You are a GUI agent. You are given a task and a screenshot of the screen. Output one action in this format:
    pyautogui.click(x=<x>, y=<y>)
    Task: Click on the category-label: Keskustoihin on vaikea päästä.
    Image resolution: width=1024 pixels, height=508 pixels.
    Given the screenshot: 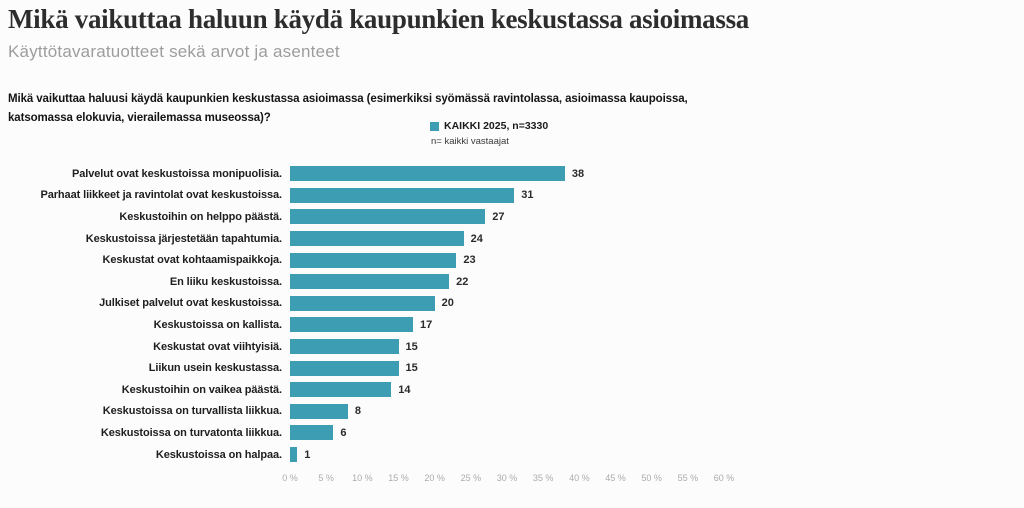 What is the action you would take?
    pyautogui.click(x=201, y=389)
    